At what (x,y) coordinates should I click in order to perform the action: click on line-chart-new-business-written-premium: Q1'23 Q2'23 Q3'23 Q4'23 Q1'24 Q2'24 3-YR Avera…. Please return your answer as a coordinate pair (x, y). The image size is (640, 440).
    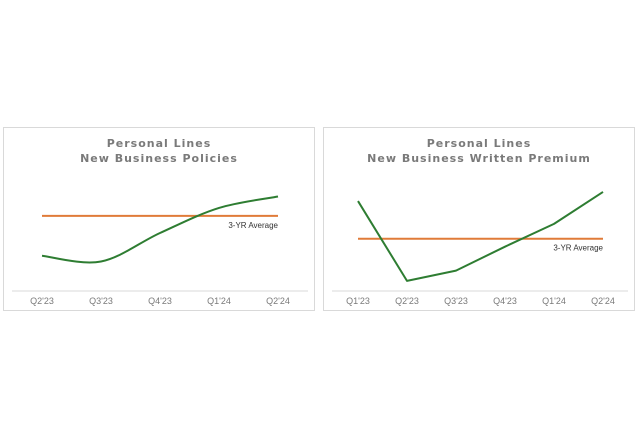
    Looking at the image, I should click on (480, 248).